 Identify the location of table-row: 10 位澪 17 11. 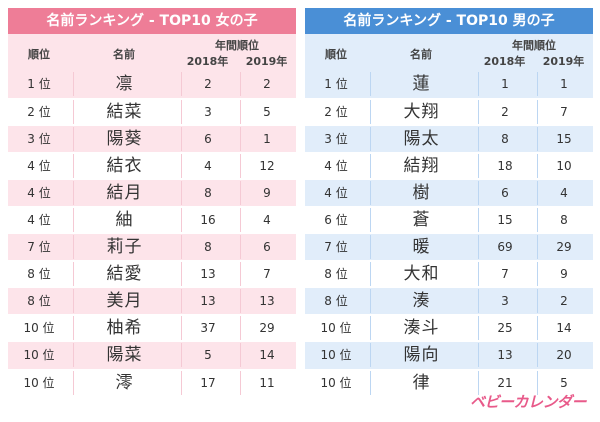
(152, 383).